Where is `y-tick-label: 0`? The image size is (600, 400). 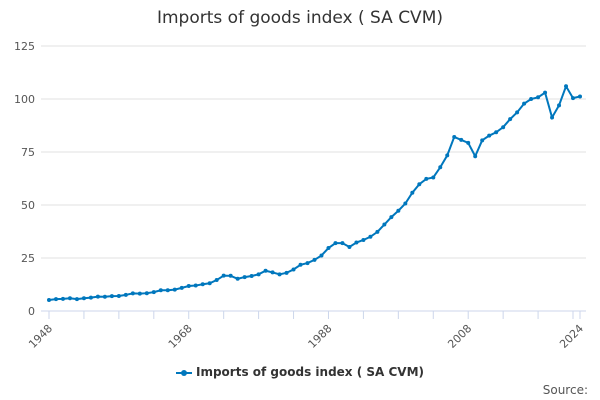
y-tick-label: 0 is located at coordinates (31, 311).